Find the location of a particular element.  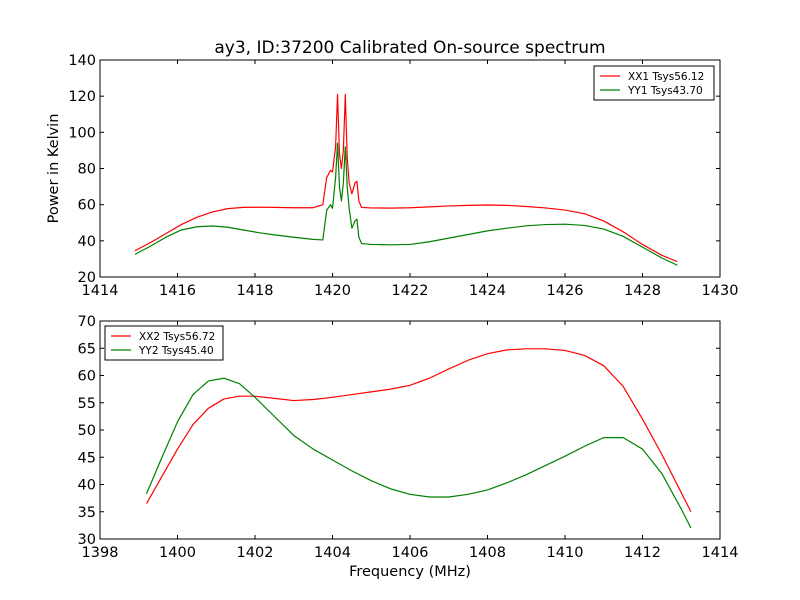

top-y-tick-label: 60 is located at coordinates (87, 206).